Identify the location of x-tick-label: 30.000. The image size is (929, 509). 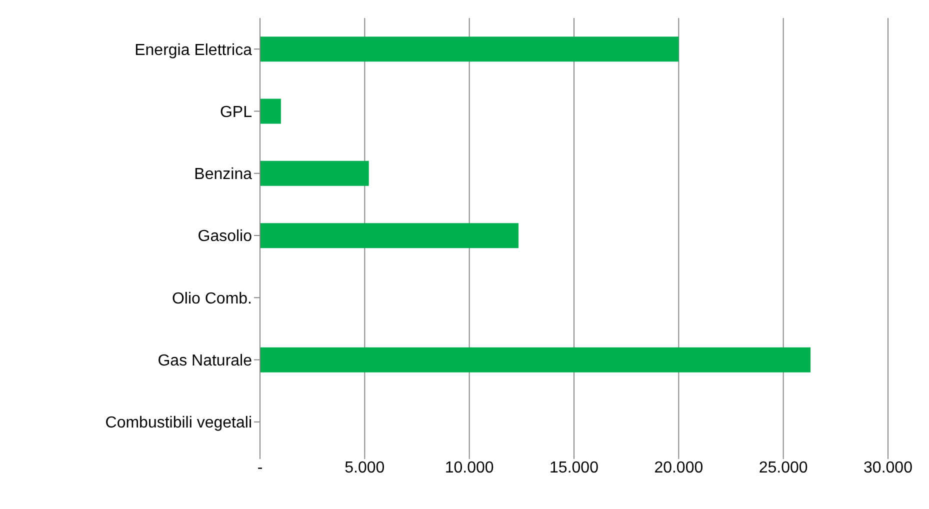
(888, 467).